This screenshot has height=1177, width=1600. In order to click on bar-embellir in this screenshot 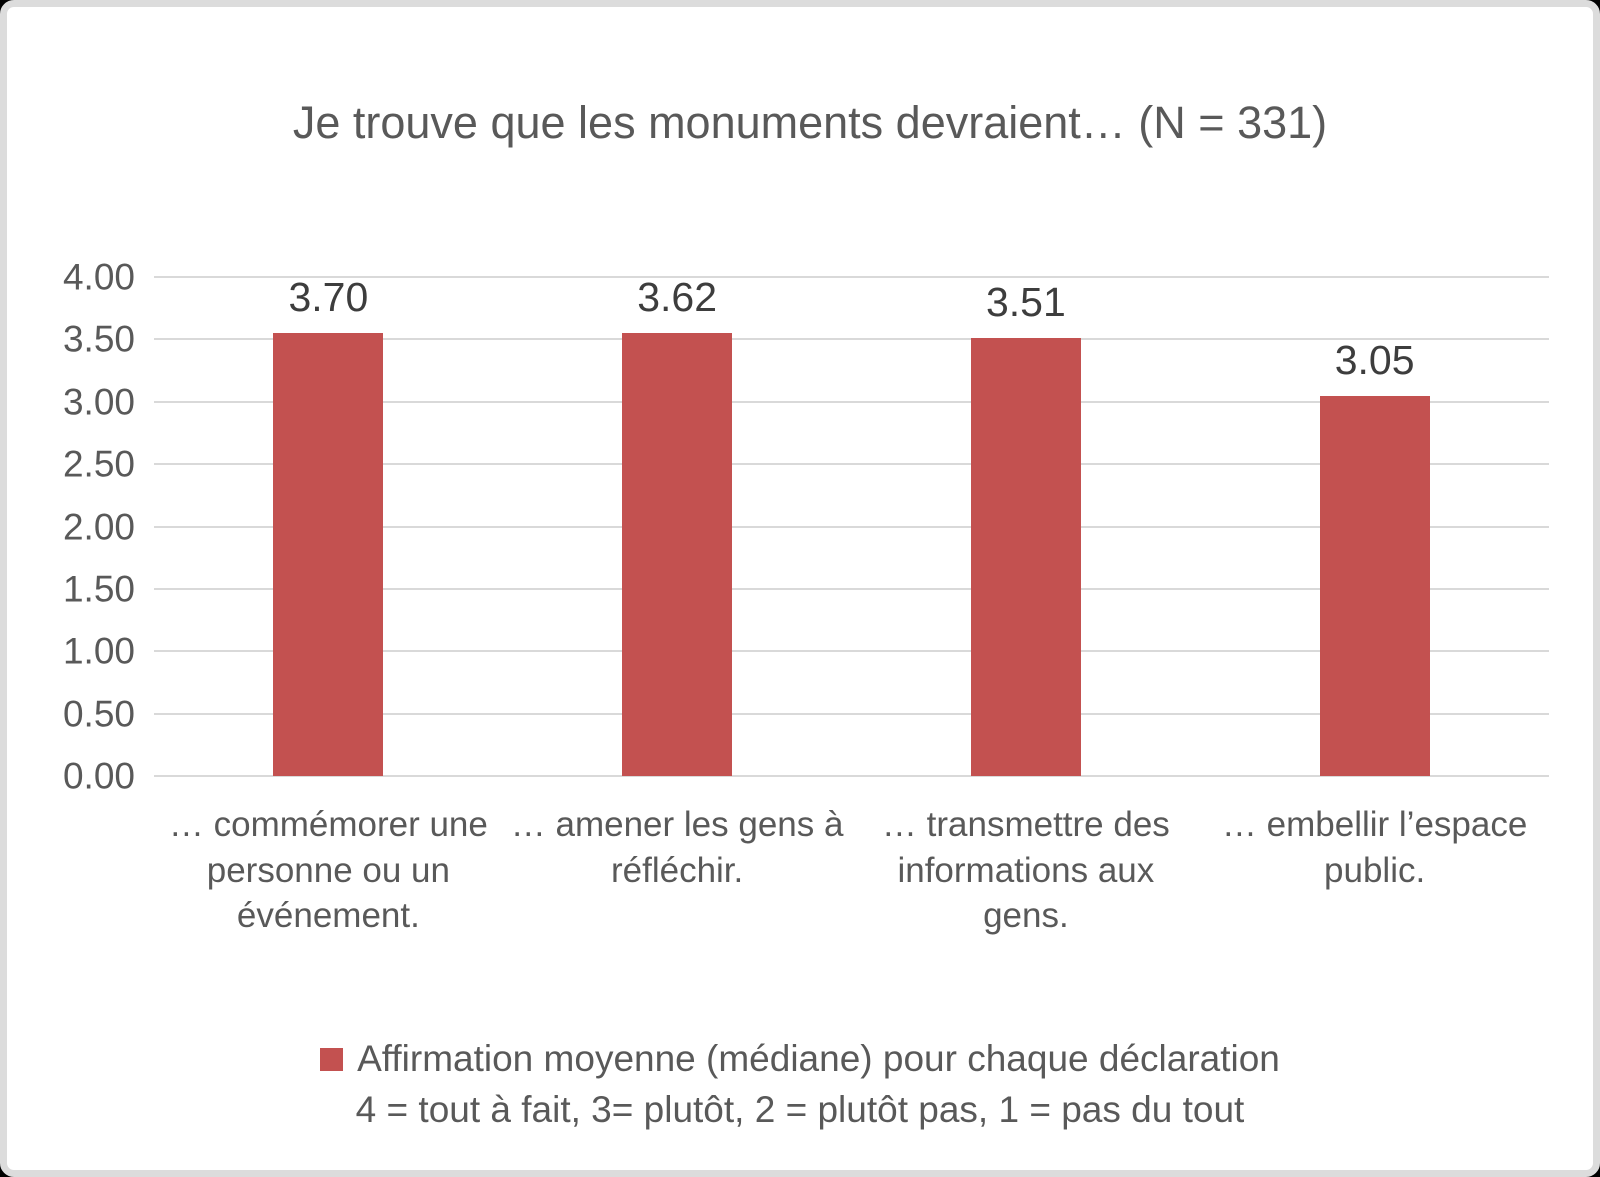, I will do `click(1374, 585)`.